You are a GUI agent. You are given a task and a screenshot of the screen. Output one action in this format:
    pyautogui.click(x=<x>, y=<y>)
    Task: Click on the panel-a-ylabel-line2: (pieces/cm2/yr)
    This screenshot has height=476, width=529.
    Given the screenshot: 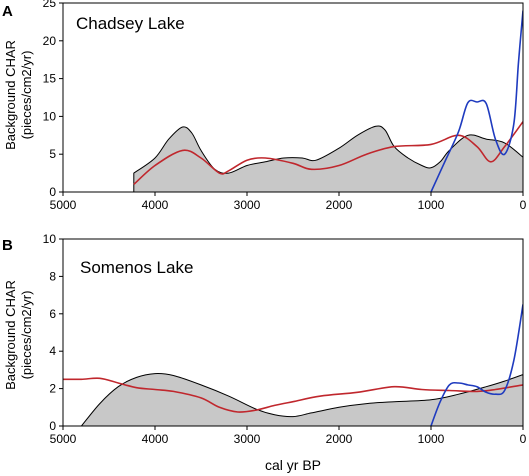 What is the action you would take?
    pyautogui.click(x=26, y=95)
    